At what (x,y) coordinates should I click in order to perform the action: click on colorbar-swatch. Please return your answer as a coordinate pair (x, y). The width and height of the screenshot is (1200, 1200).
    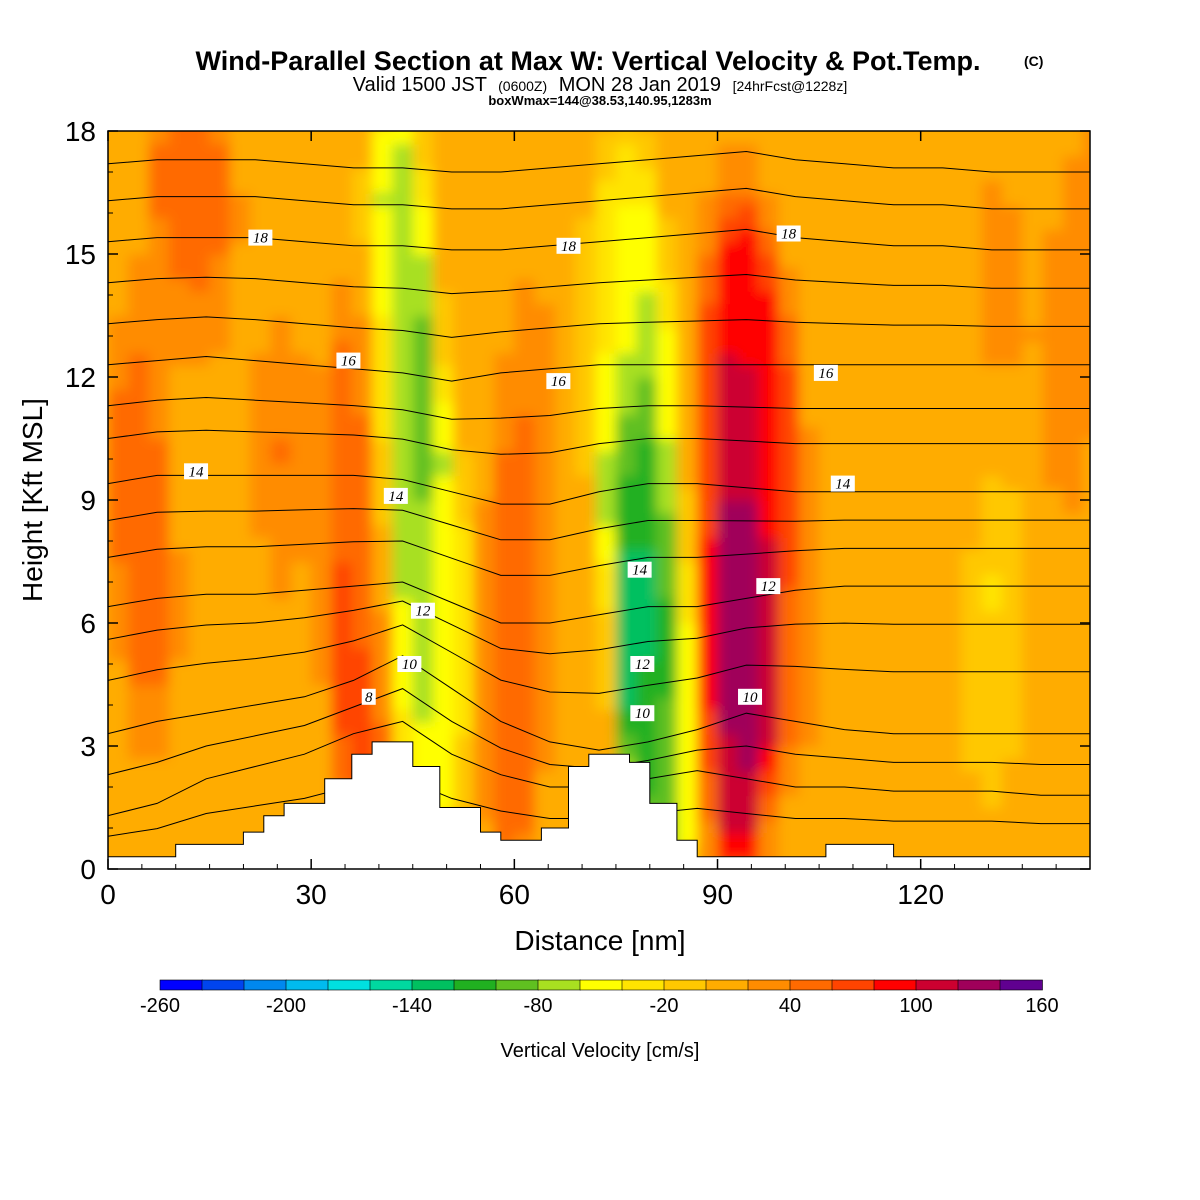
    Looking at the image, I should click on (349, 985).